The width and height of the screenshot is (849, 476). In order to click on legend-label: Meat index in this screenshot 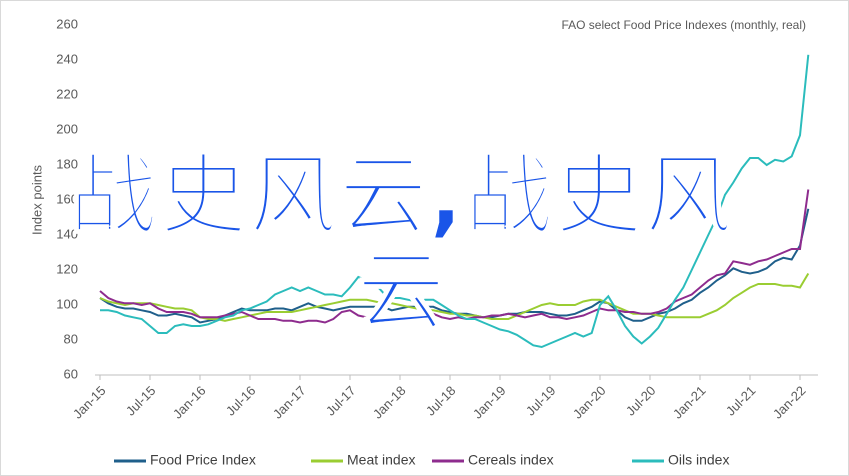, I will do `click(381, 460)`.